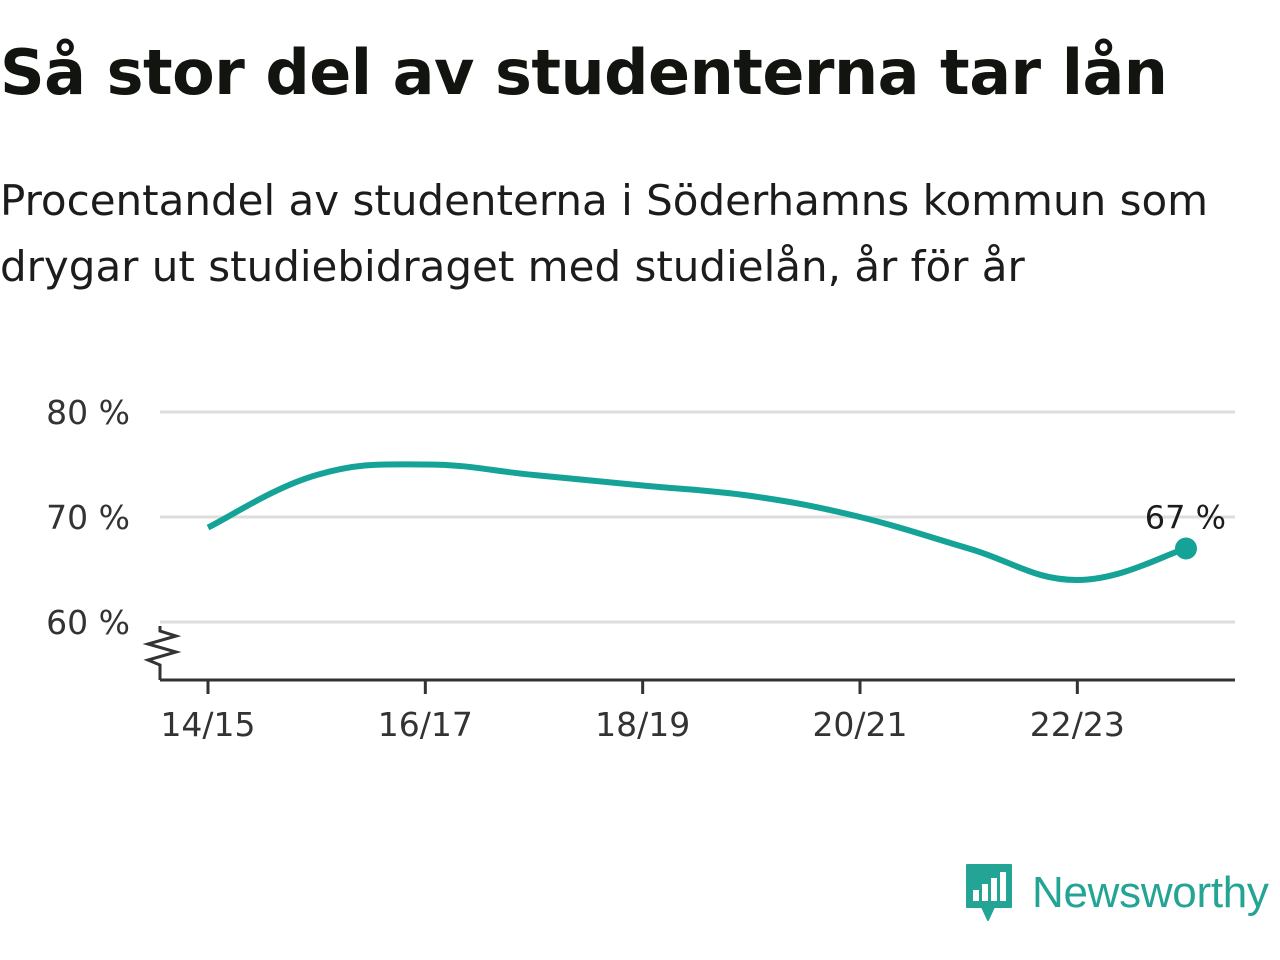  I want to click on axis-break-icon, so click(162, 653).